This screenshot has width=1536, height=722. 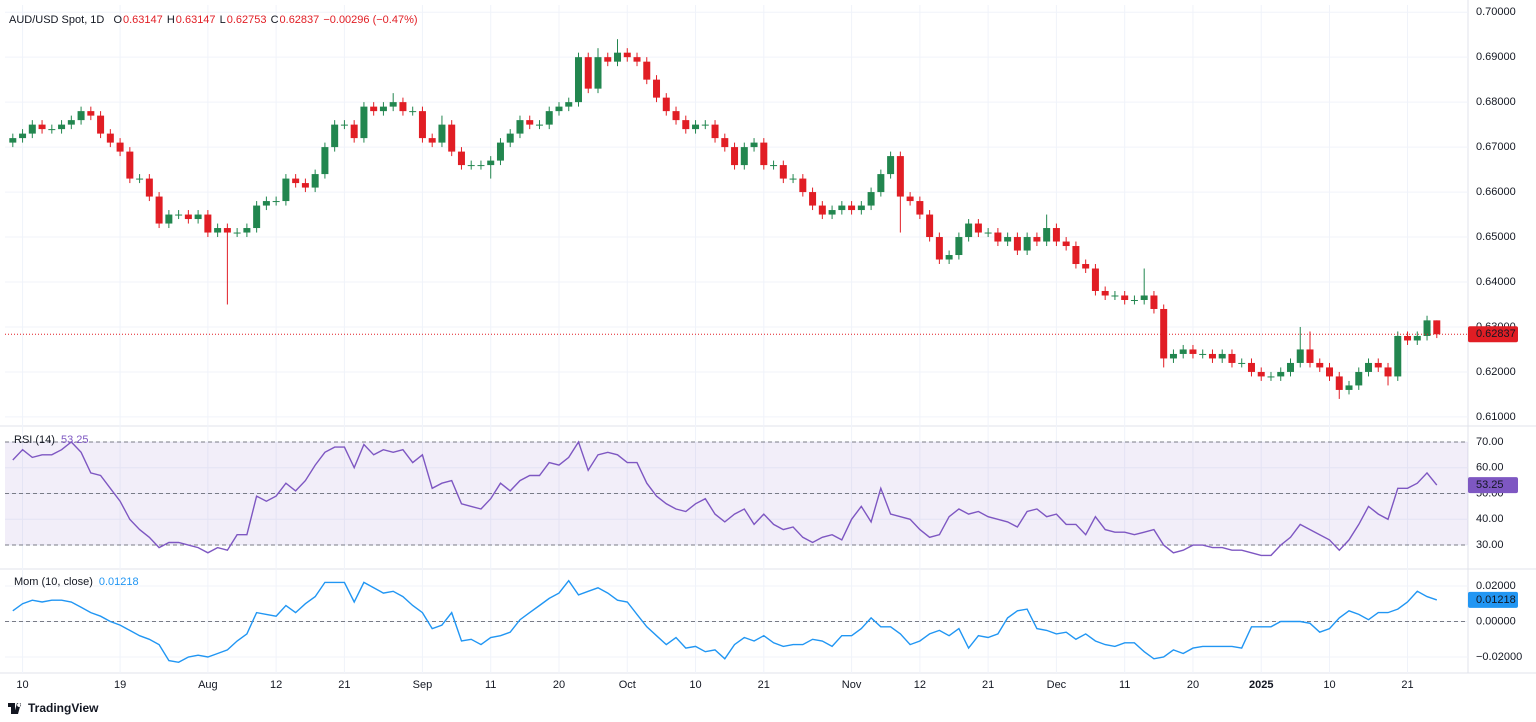 I want to click on x-tick-label: 10, so click(x=1329, y=685).